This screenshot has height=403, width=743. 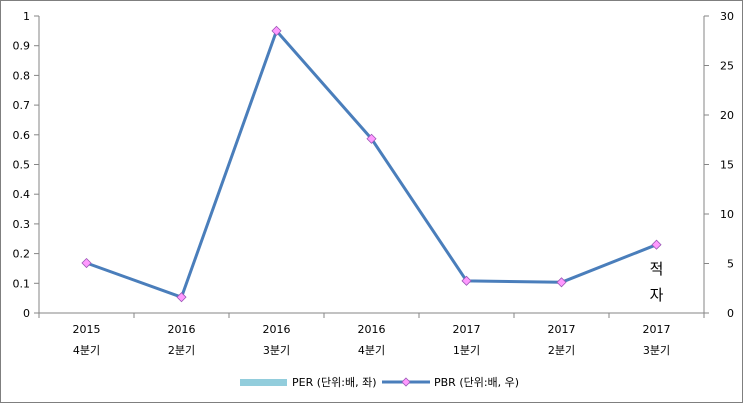 I want to click on left-tick-label: 1, so click(x=26, y=16).